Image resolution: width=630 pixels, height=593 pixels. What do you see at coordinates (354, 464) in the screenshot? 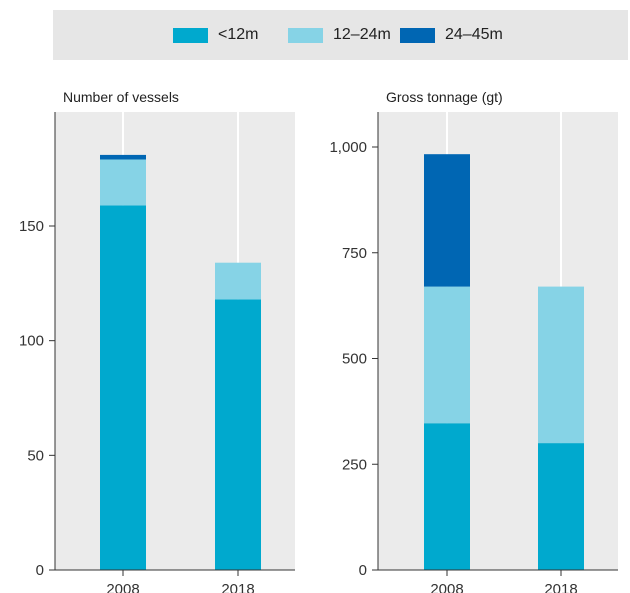
I see `y-tick-label: 250` at bounding box center [354, 464].